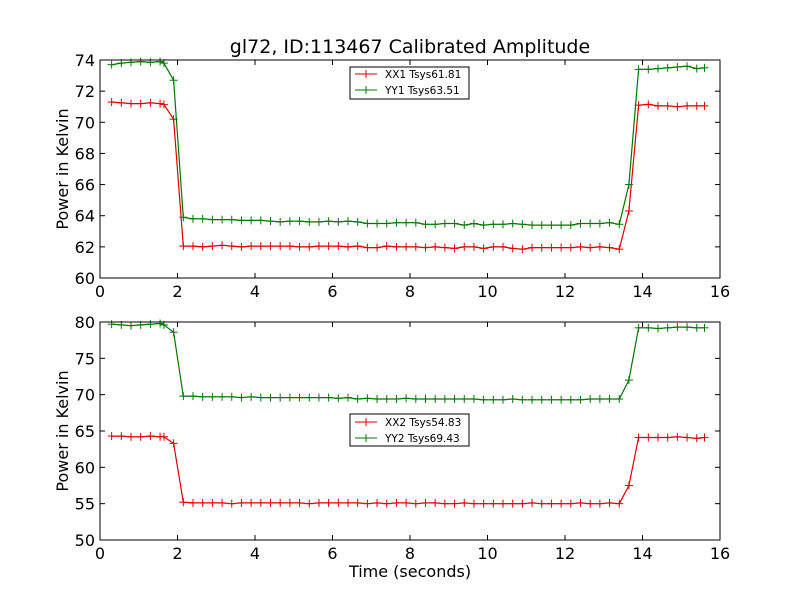 This screenshot has height=600, width=800. Describe the element at coordinates (85, 216) in the screenshot. I see `top-ytick-label: 64` at that location.